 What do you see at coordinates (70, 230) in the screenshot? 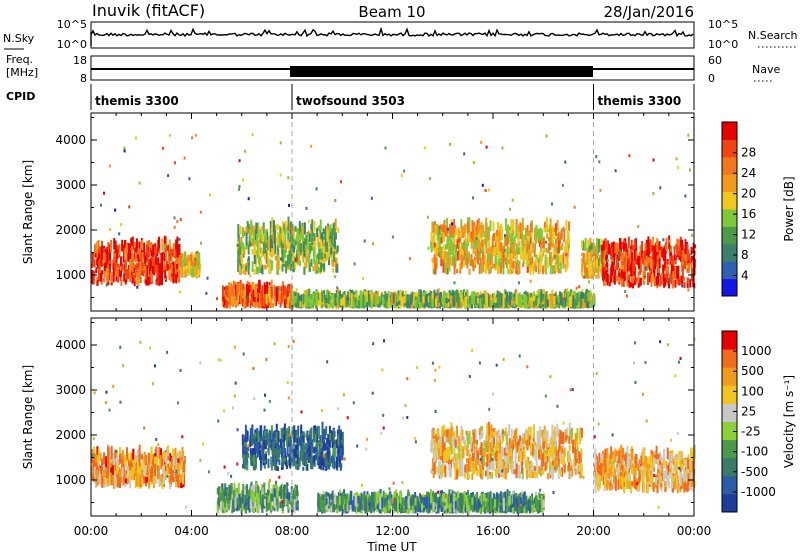
I see `y-tick-label: 2000` at bounding box center [70, 230].